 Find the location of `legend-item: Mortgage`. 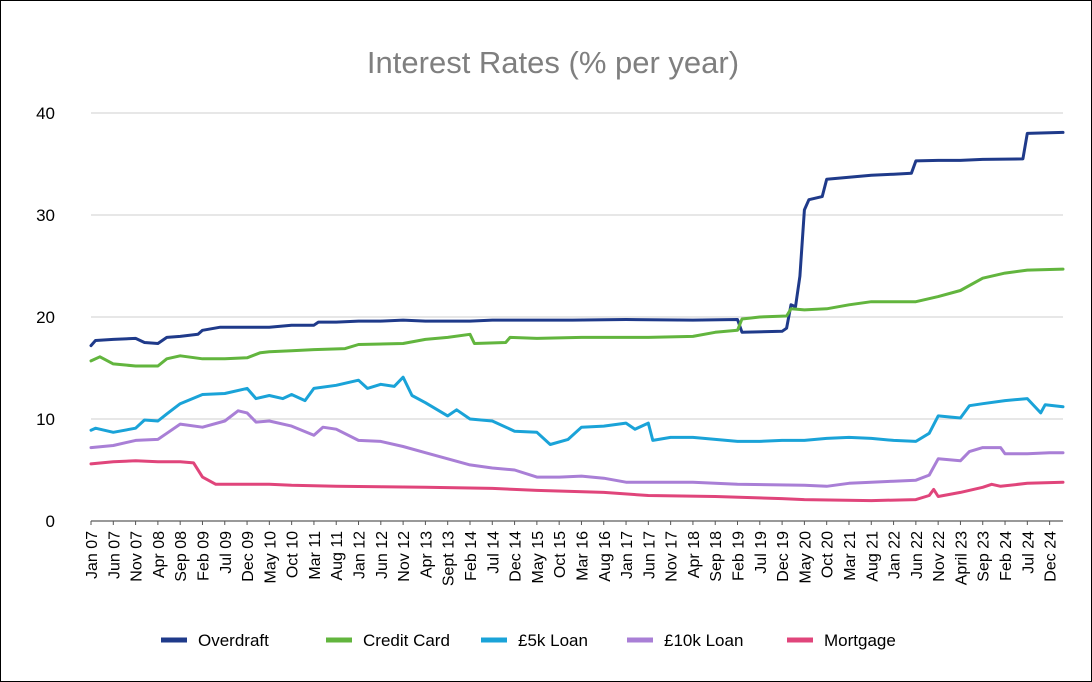

legend-item: Mortgage is located at coordinates (841, 640).